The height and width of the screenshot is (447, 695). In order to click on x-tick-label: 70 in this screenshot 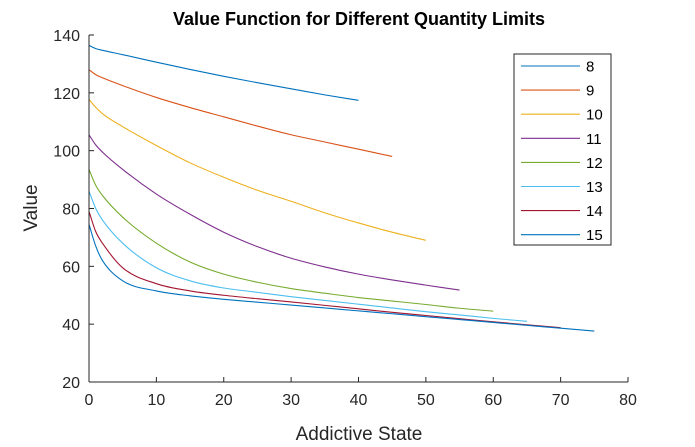, I will do `click(561, 400)`.